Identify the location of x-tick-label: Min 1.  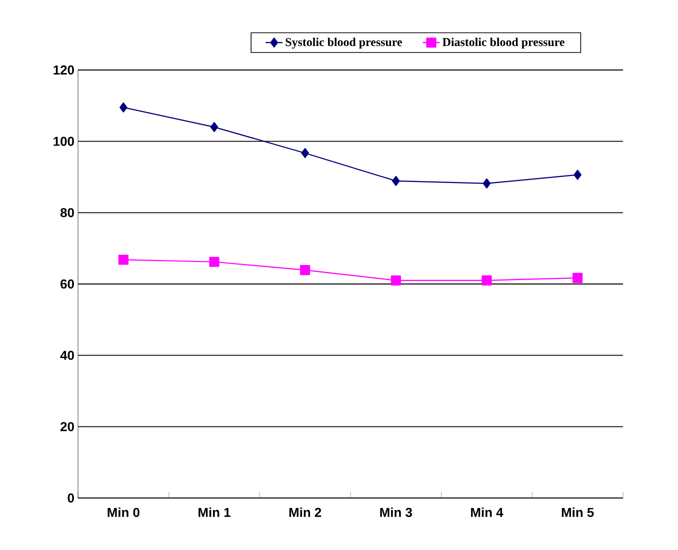
(214, 512).